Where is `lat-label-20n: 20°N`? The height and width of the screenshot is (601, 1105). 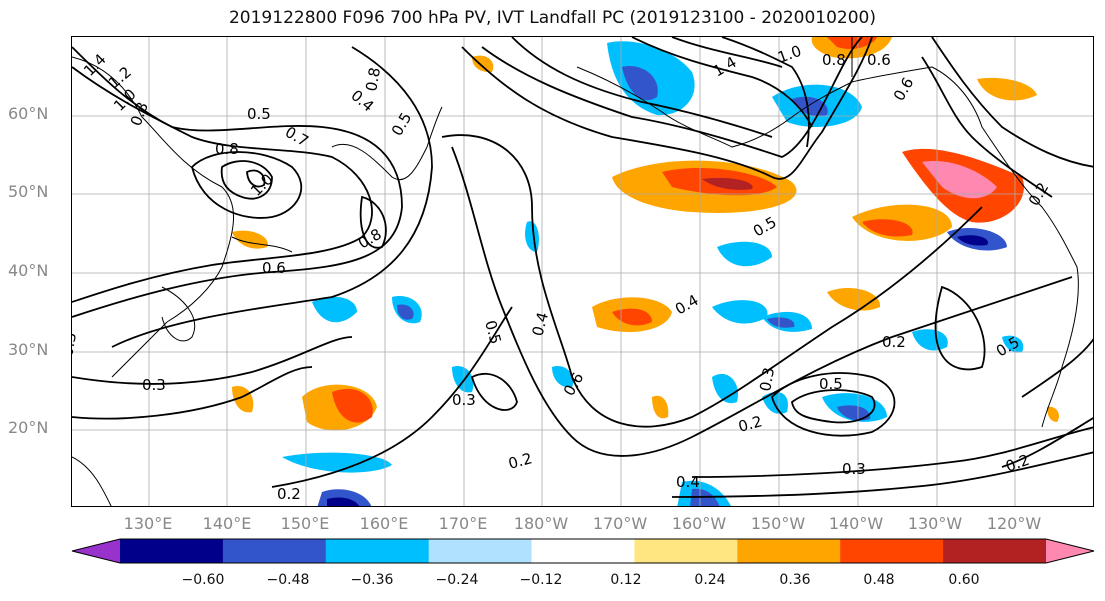 lat-label-20n: 20°N is located at coordinates (28, 427).